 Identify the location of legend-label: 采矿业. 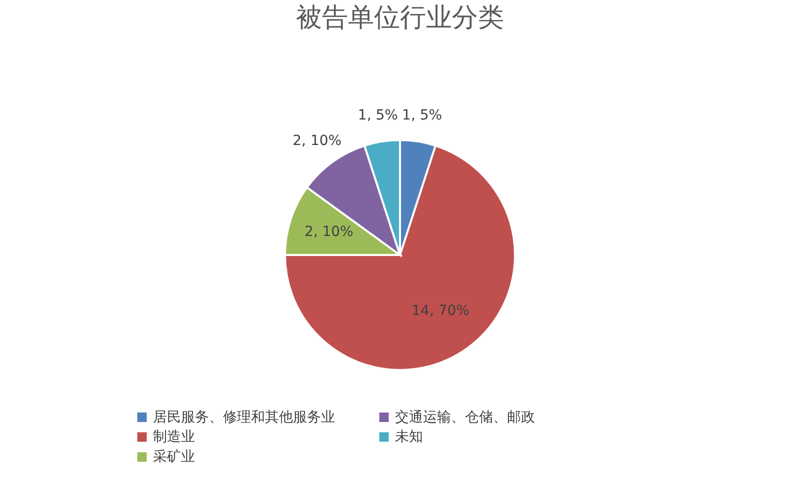
(174, 457).